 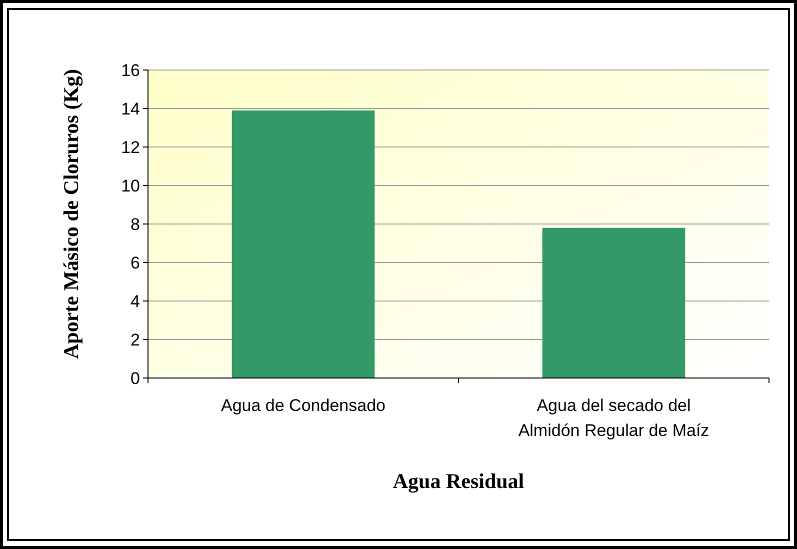 What do you see at coordinates (130, 108) in the screenshot?
I see `y-tick-label: 14` at bounding box center [130, 108].